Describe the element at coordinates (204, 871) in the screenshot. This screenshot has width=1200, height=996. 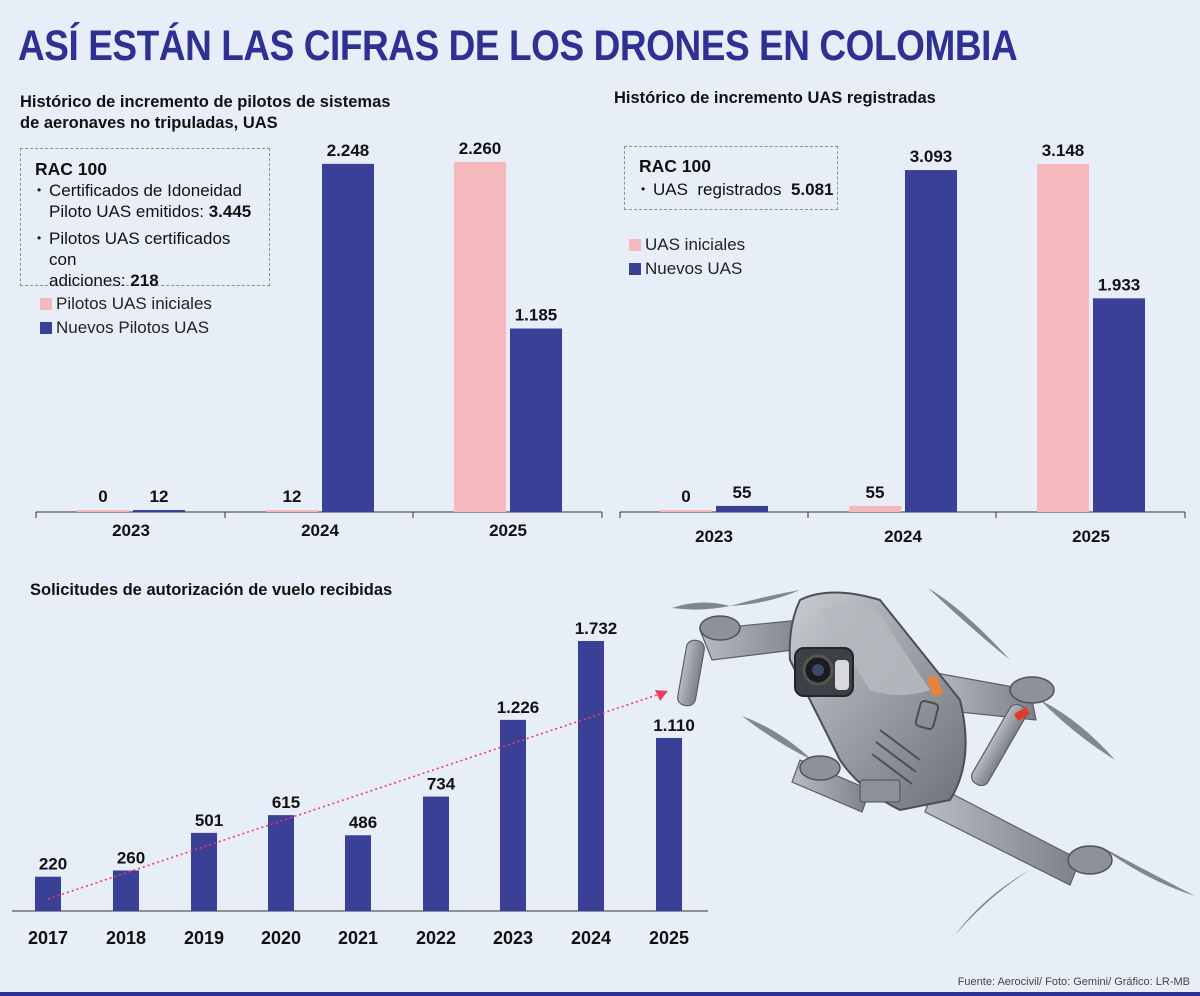
I see `bar-2019` at that location.